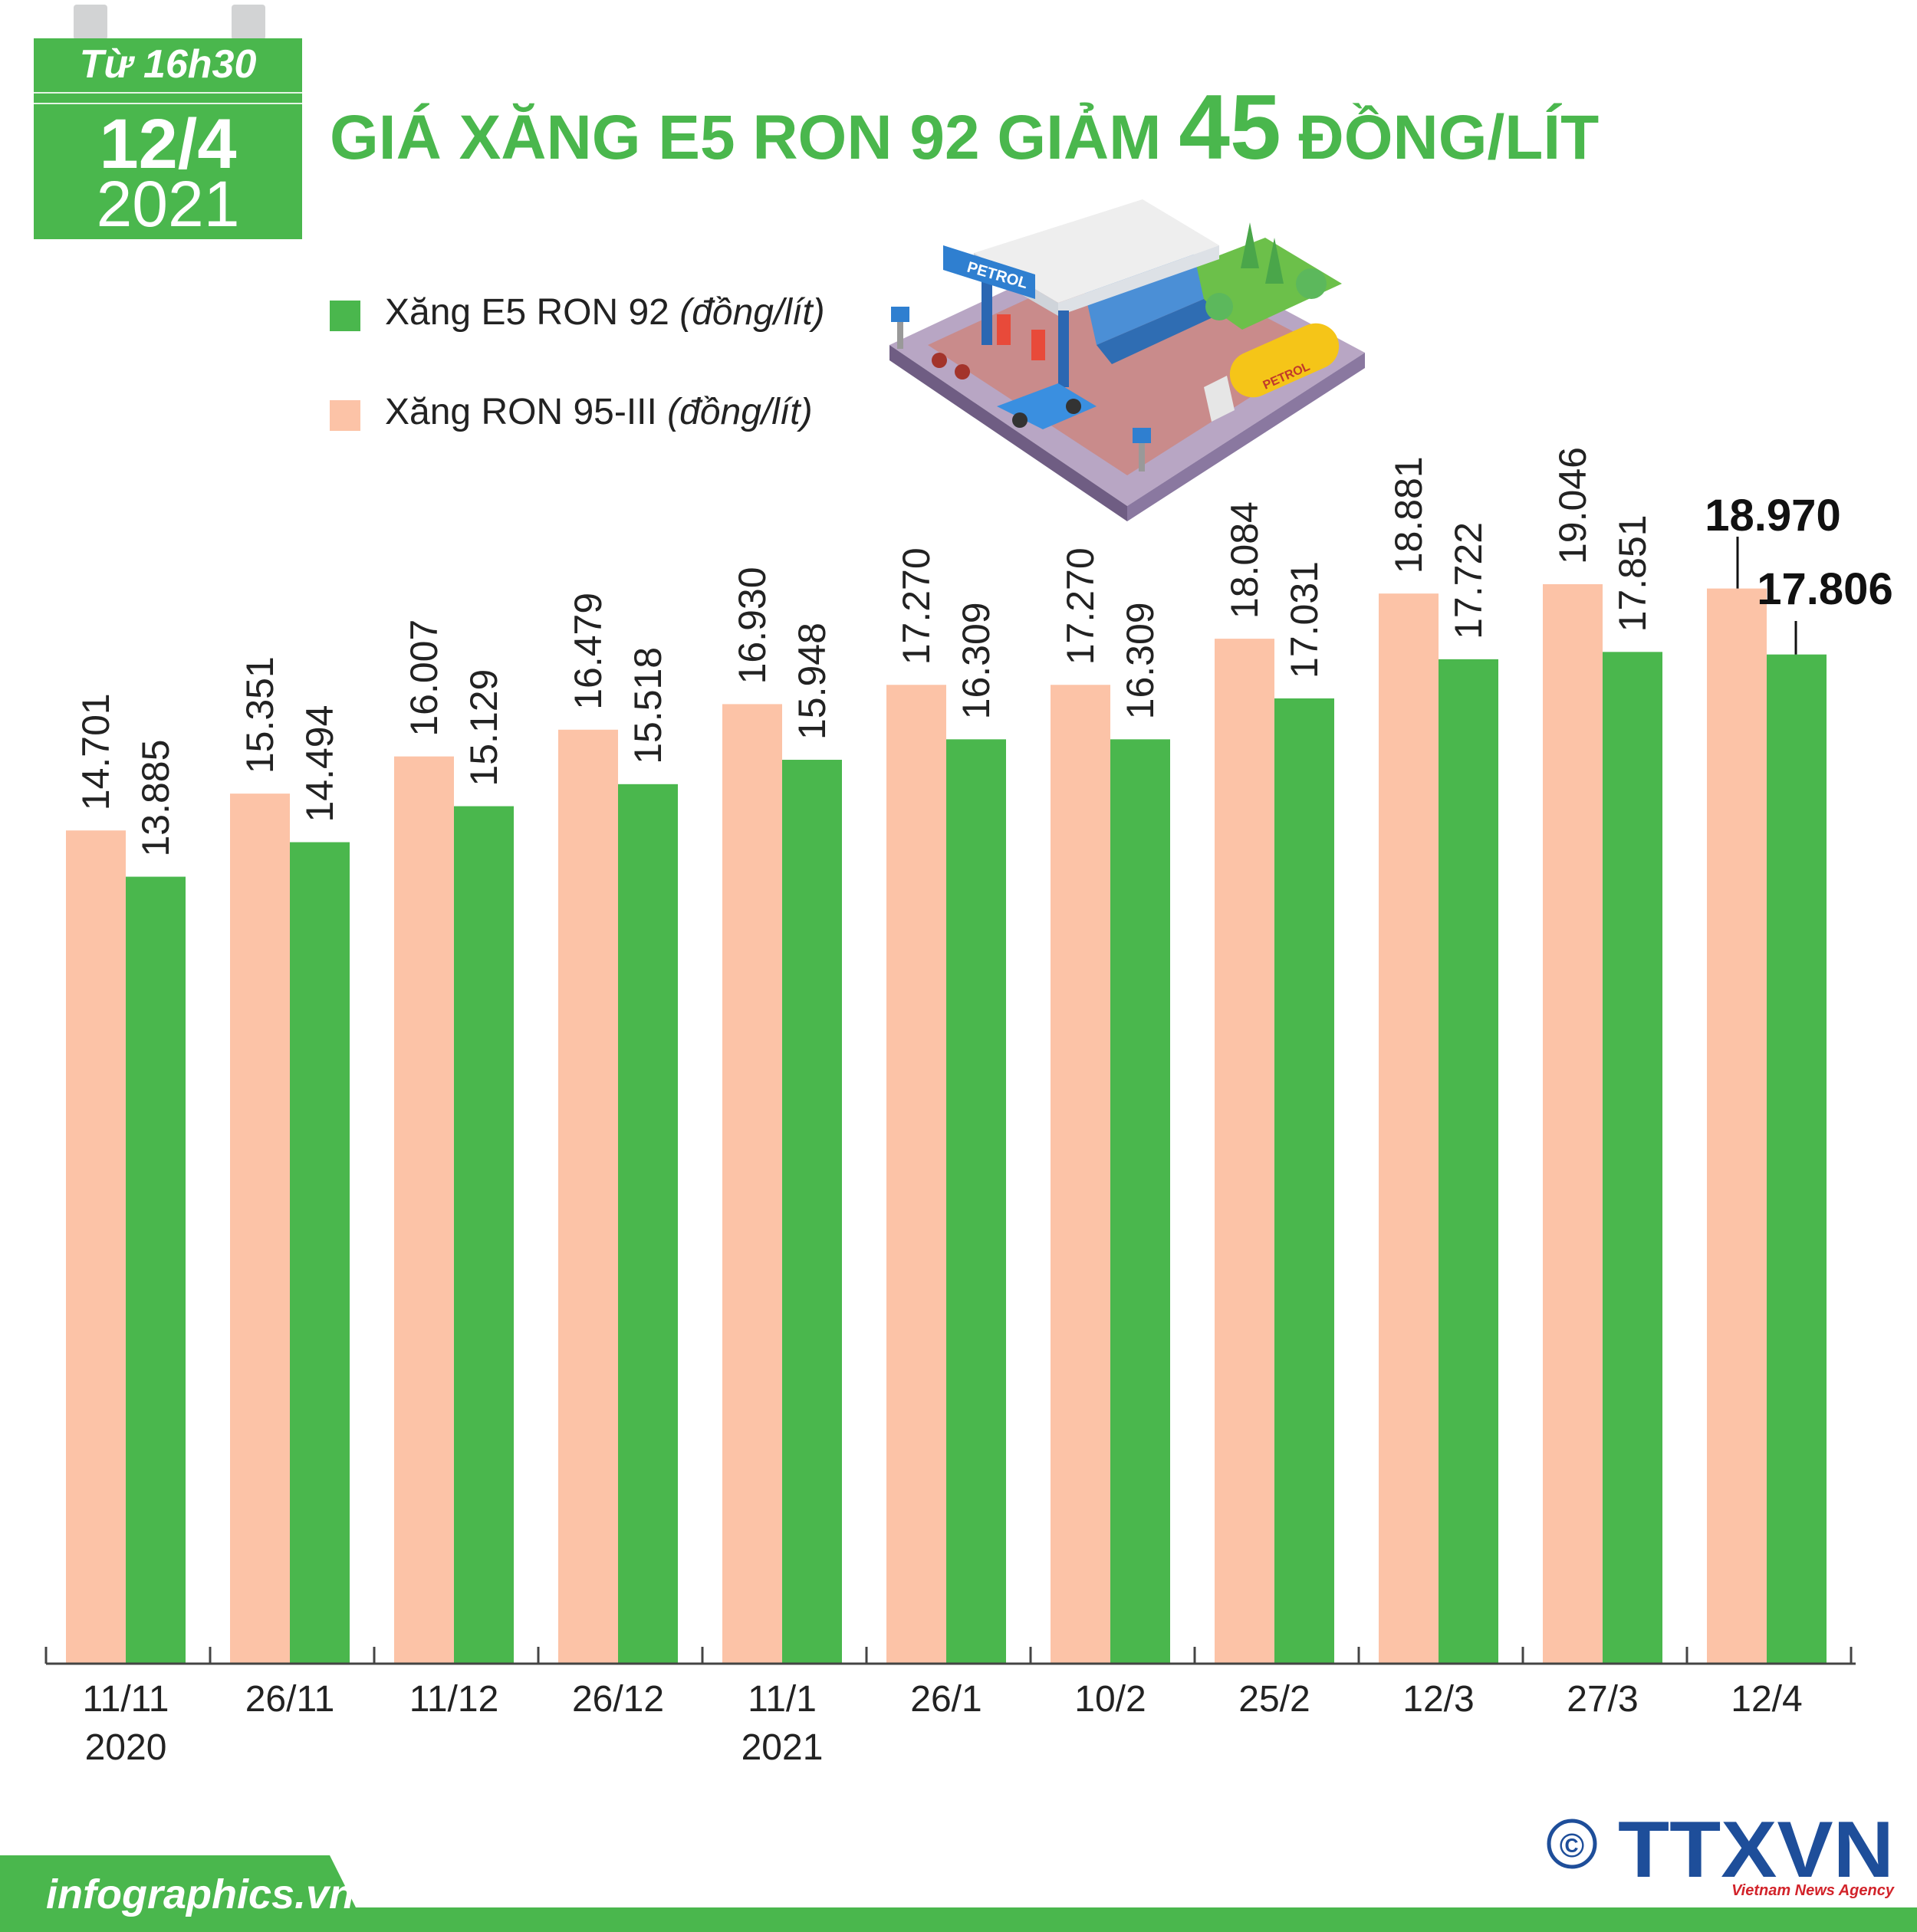 The image size is (1917, 1932). Describe the element at coordinates (168, 144) in the screenshot. I see `effective-date: 12/4` at that location.